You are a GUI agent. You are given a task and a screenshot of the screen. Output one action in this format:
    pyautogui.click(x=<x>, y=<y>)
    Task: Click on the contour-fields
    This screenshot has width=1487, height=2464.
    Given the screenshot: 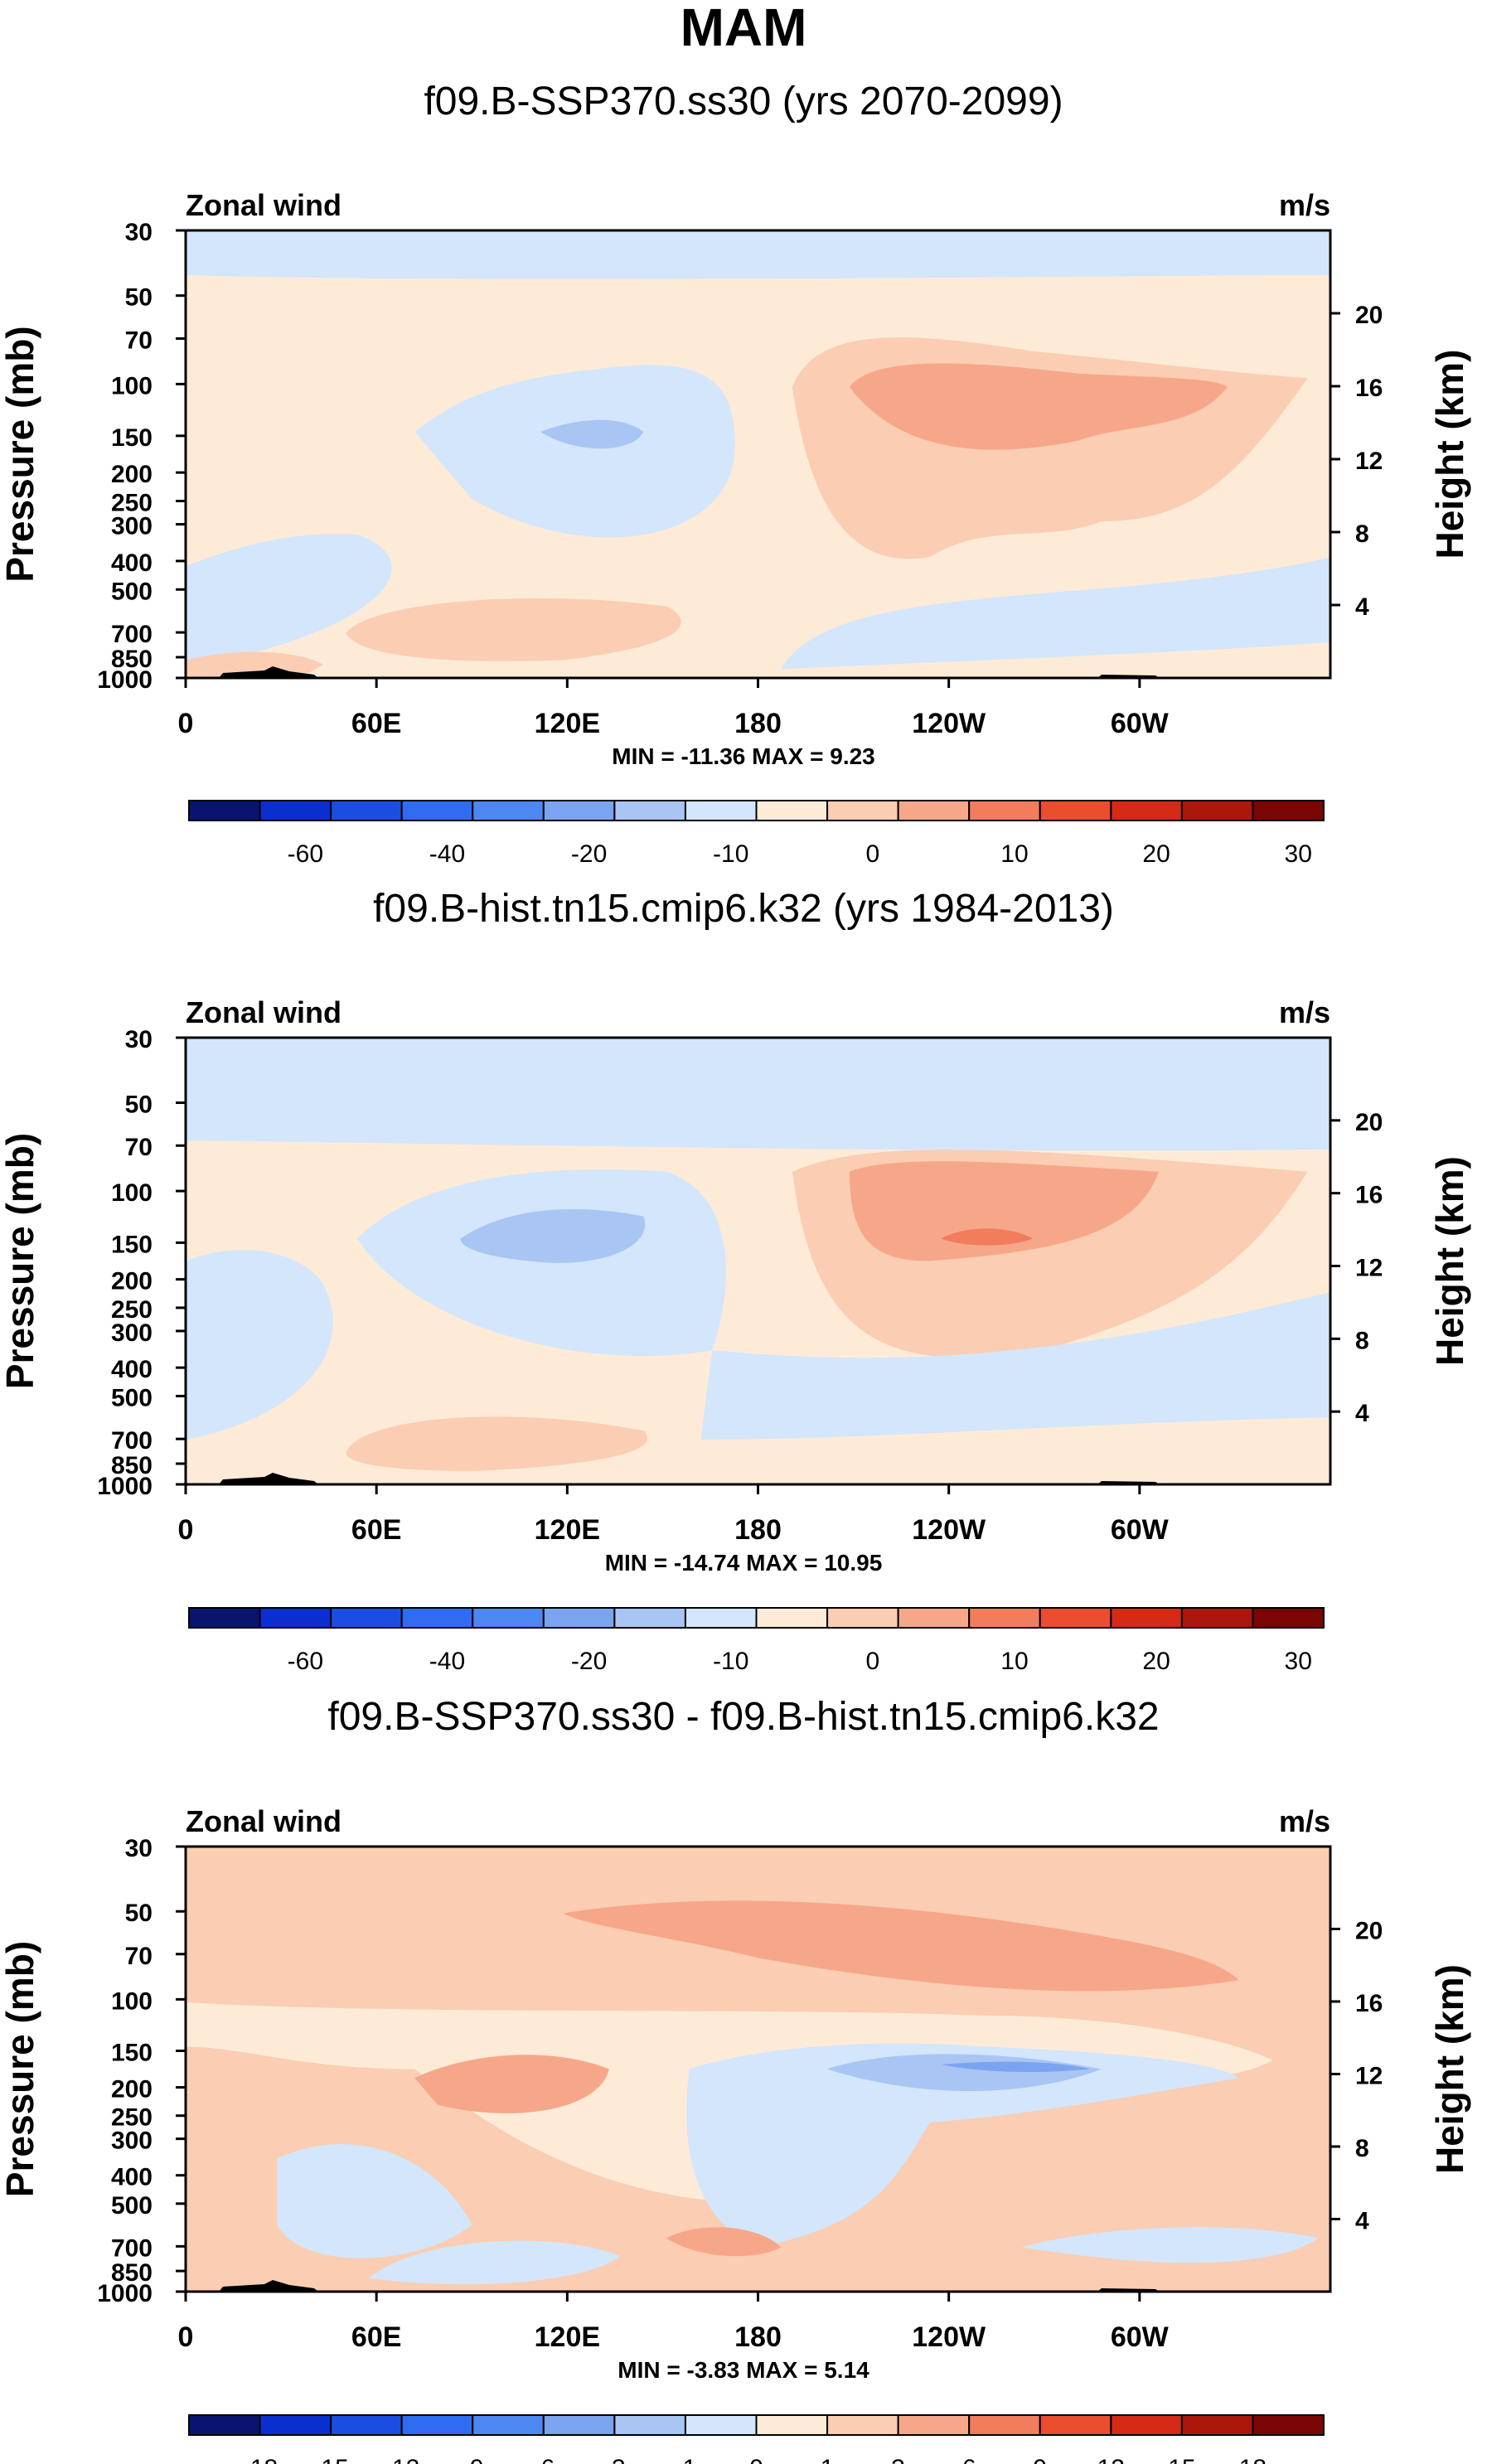 What is the action you would take?
    pyautogui.click(x=758, y=1261)
    